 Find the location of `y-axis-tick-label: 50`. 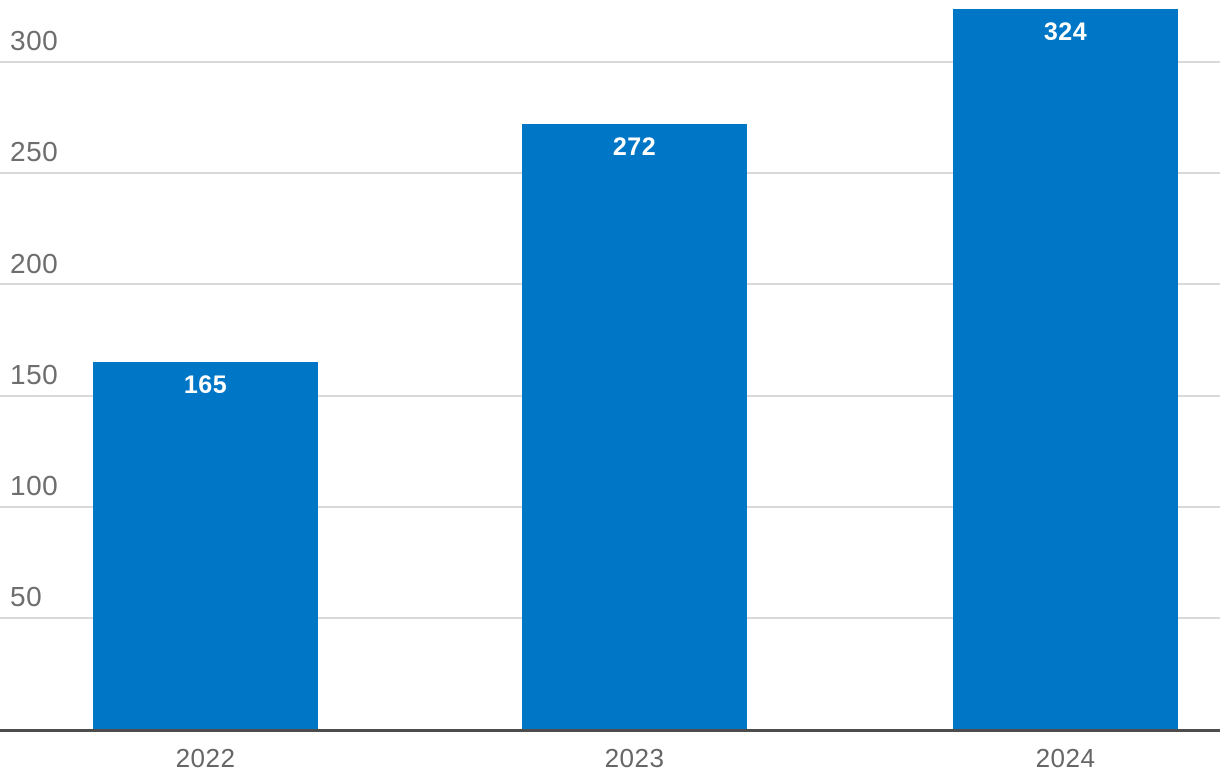

y-axis-tick-label: 50 is located at coordinates (26, 596).